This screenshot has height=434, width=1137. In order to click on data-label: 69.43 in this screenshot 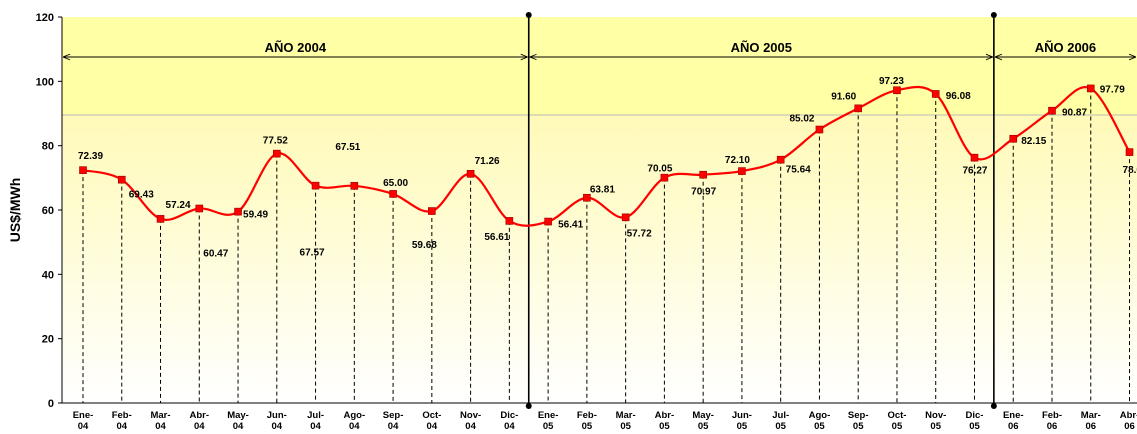, I will do `click(141, 195)`.